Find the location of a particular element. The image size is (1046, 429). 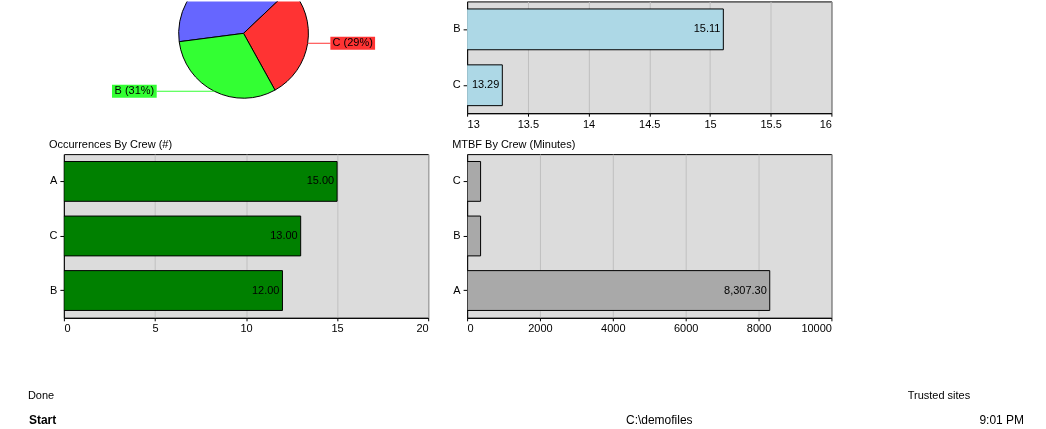

slice-label: C (29%) is located at coordinates (352, 42).